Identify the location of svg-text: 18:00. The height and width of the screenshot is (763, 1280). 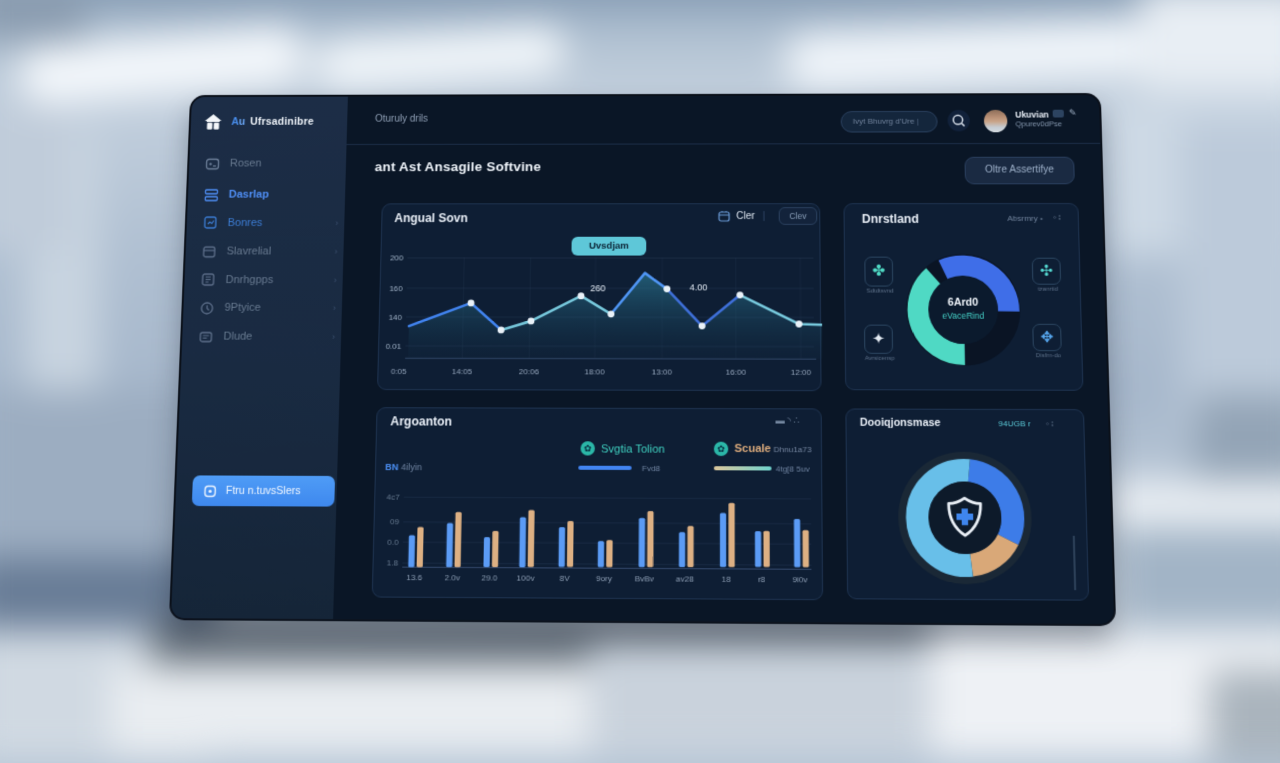
(594, 371).